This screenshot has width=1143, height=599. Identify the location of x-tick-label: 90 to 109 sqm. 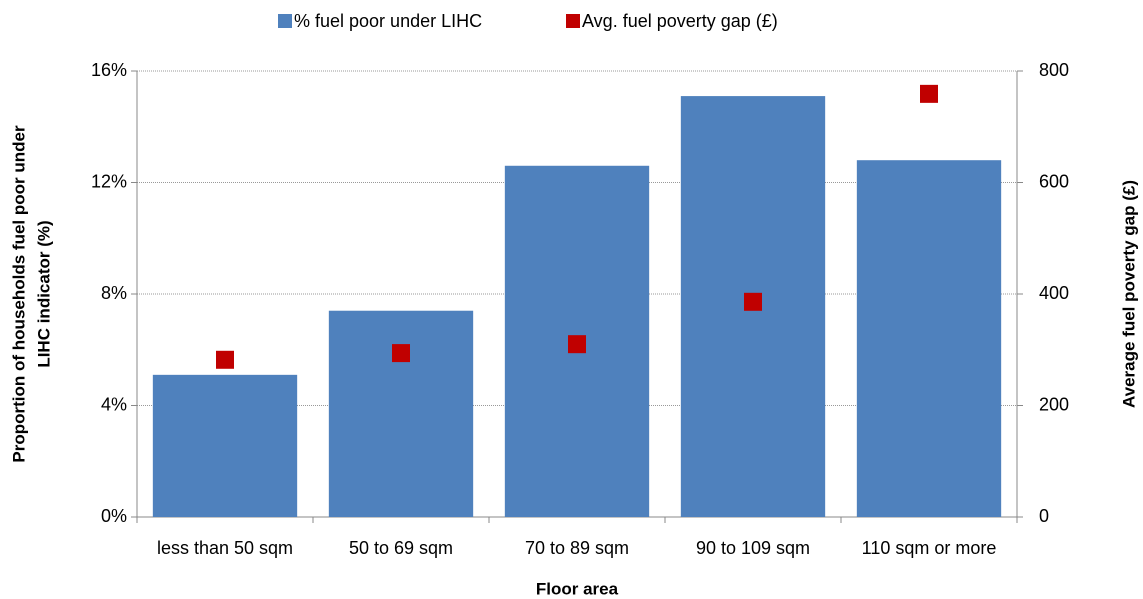
(753, 548).